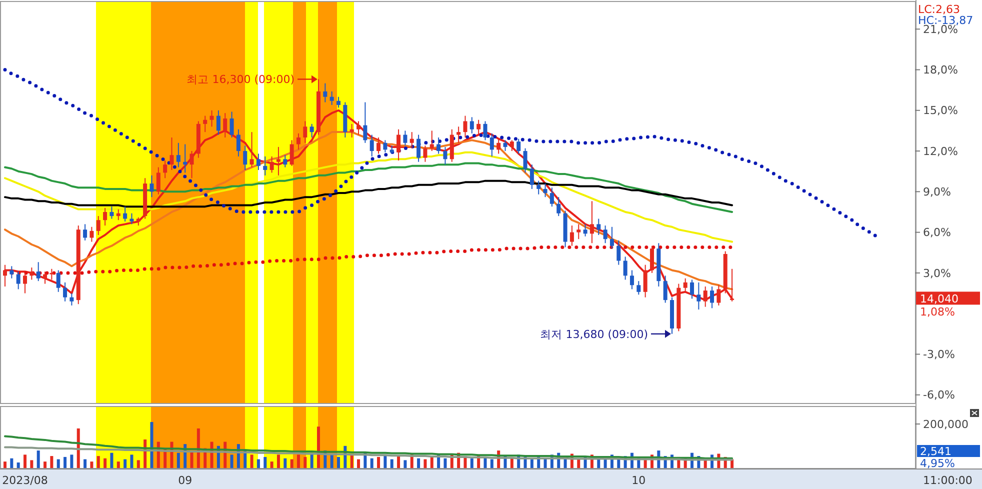  What do you see at coordinates (936, 451) in the screenshot?
I see `text: 2,541` at bounding box center [936, 451].